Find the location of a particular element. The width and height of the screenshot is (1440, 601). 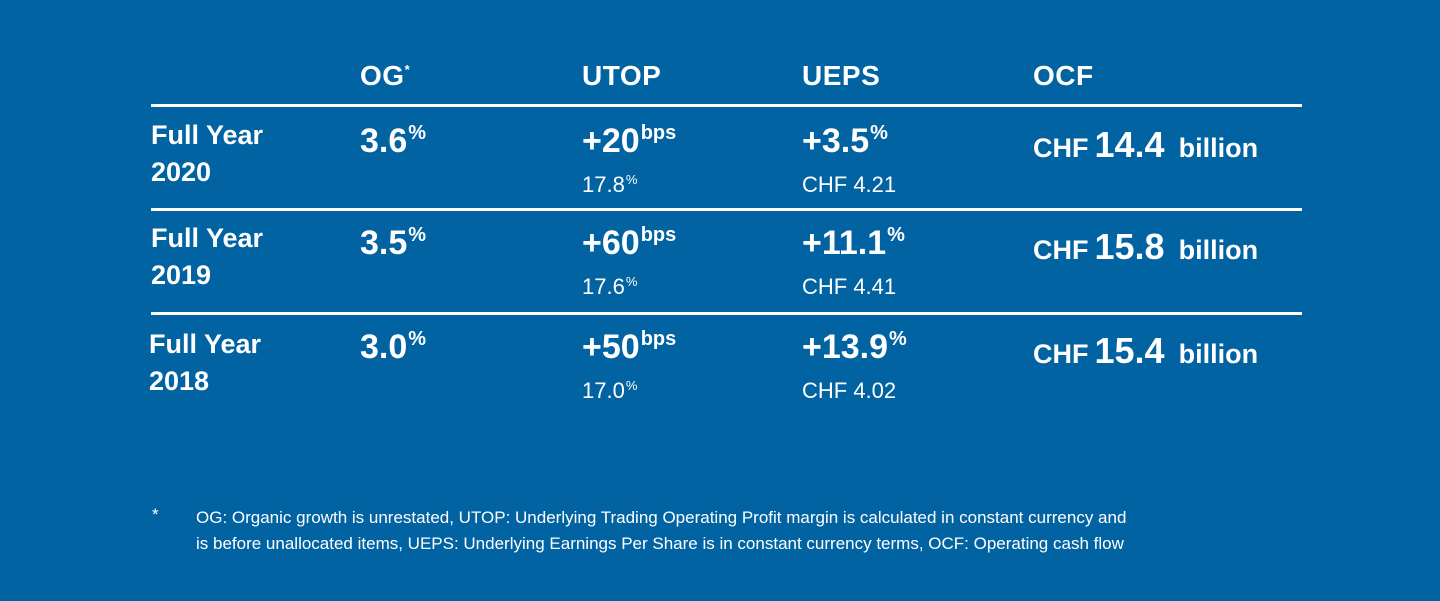

ueps-number: +13.9 is located at coordinates (845, 347).